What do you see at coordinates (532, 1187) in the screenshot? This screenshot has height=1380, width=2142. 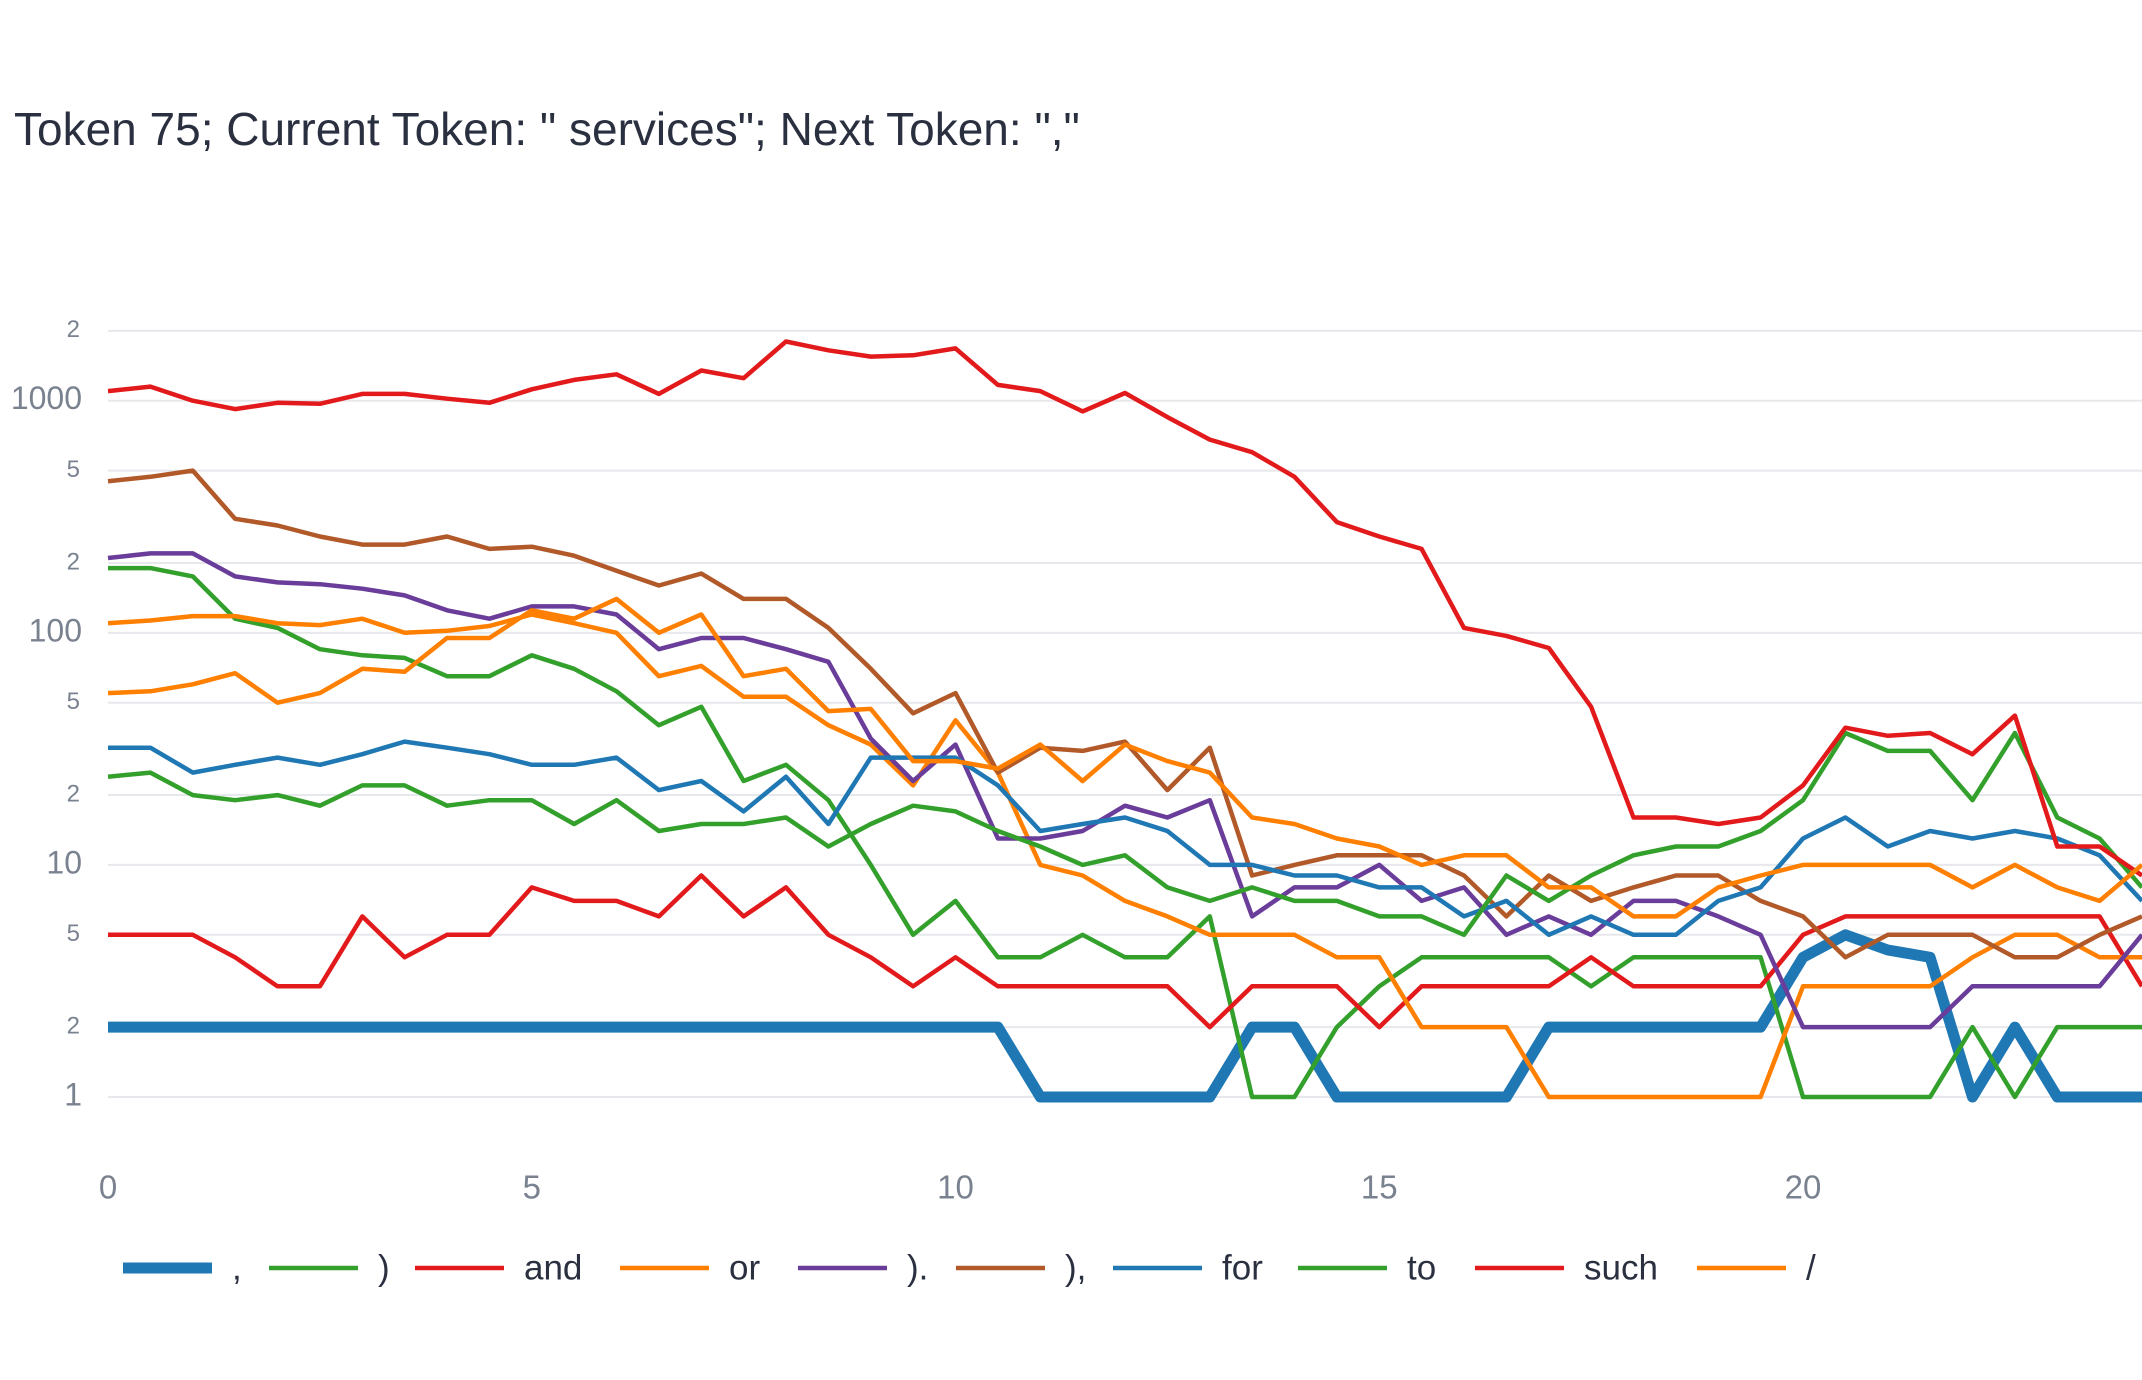 I see `x-tick-label: 5` at bounding box center [532, 1187].